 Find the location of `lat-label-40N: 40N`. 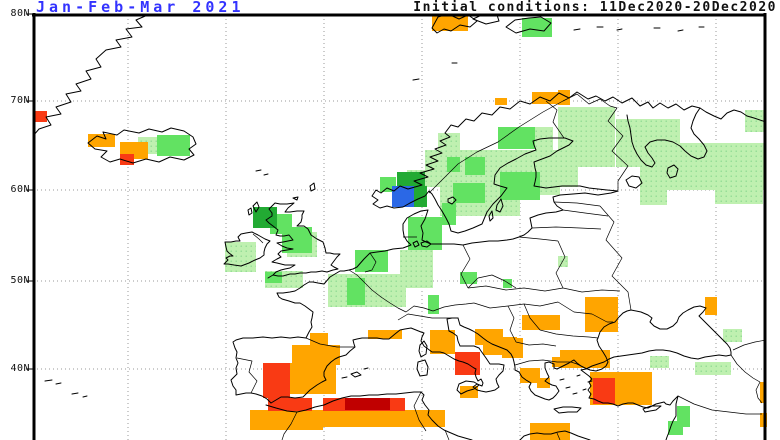

lat-label-40N: 40N is located at coordinates (20, 368).